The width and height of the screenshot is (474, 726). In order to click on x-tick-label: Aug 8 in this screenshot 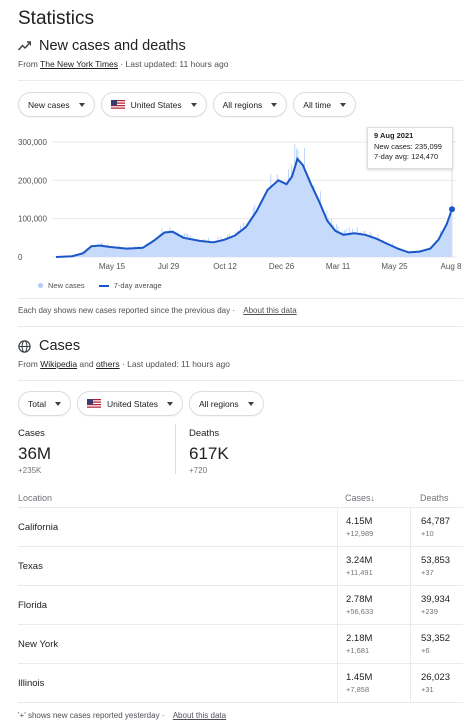, I will do `click(451, 266)`.